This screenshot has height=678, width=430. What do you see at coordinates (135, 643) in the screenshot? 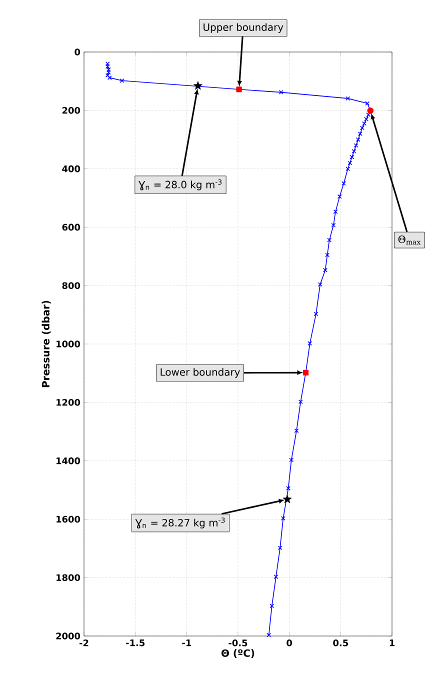
I see `x-tick-label: -1.5` at bounding box center [135, 643].